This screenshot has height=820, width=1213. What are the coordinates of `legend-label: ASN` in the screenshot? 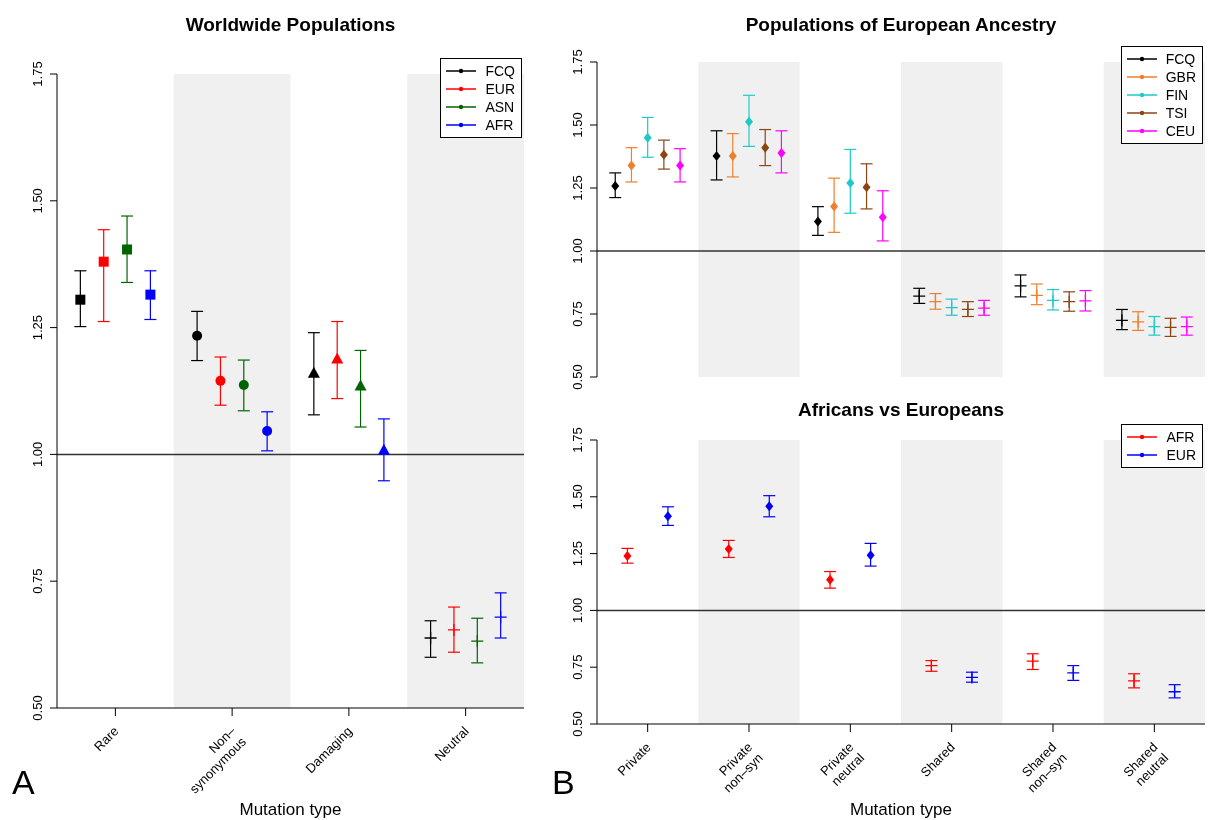 It's located at (500, 107).